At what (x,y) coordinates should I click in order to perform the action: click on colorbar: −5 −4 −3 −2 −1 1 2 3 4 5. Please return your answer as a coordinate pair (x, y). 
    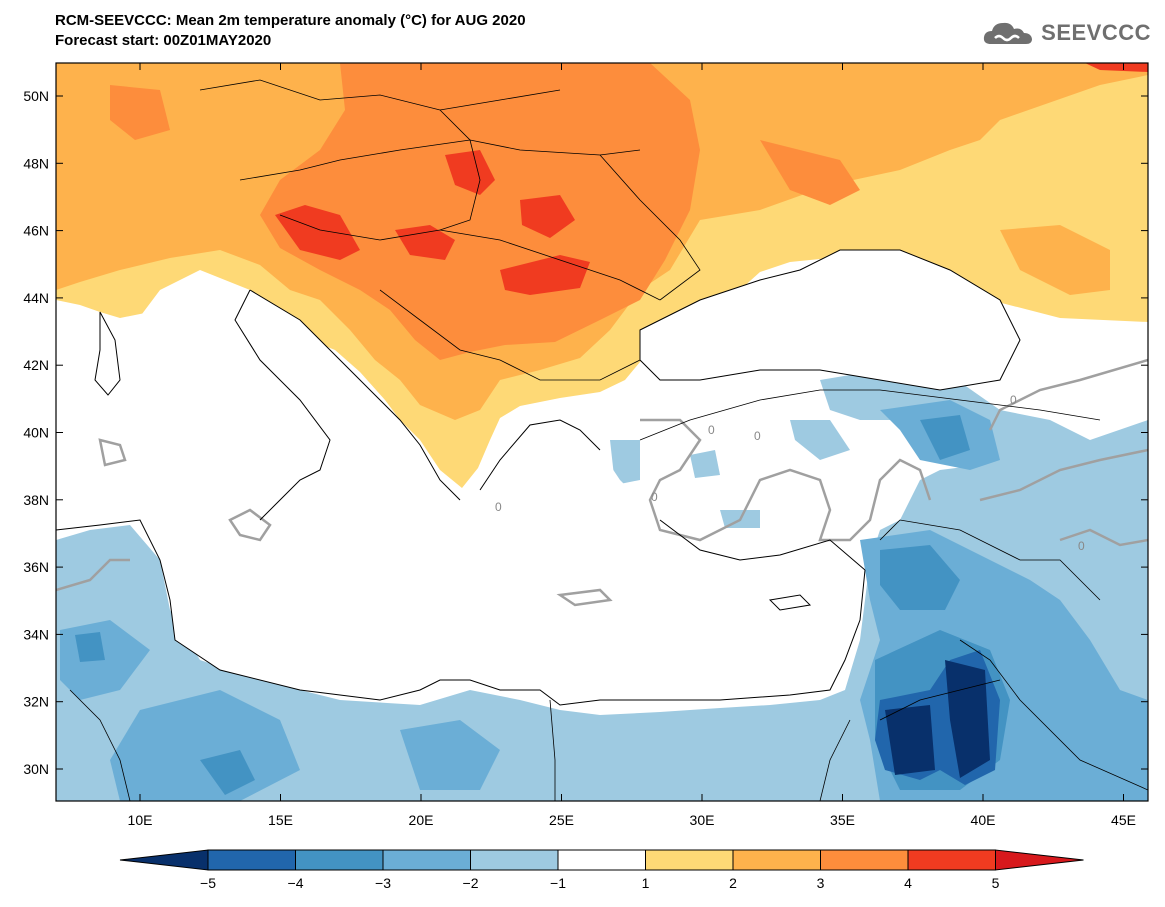
    Looking at the image, I should click on (601, 870).